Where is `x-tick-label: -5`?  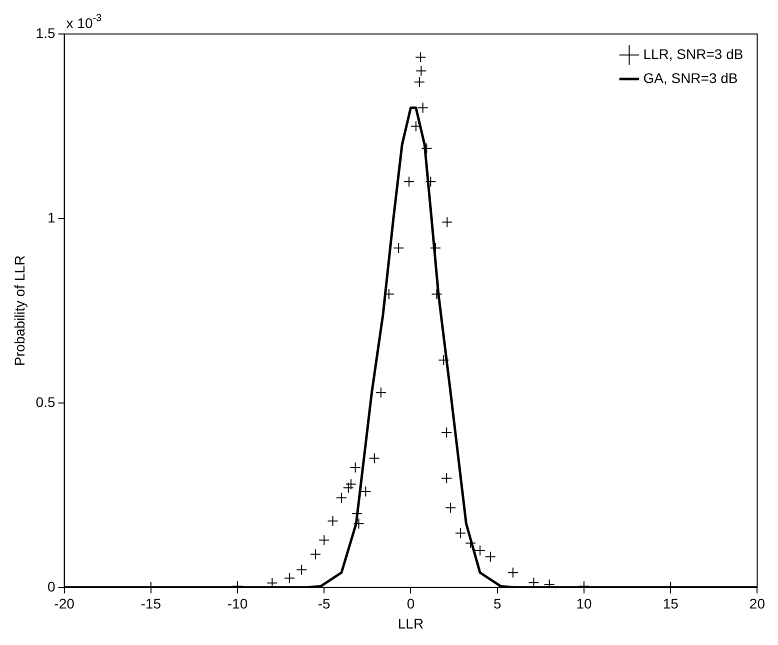
x-tick-label: -5 is located at coordinates (324, 604).